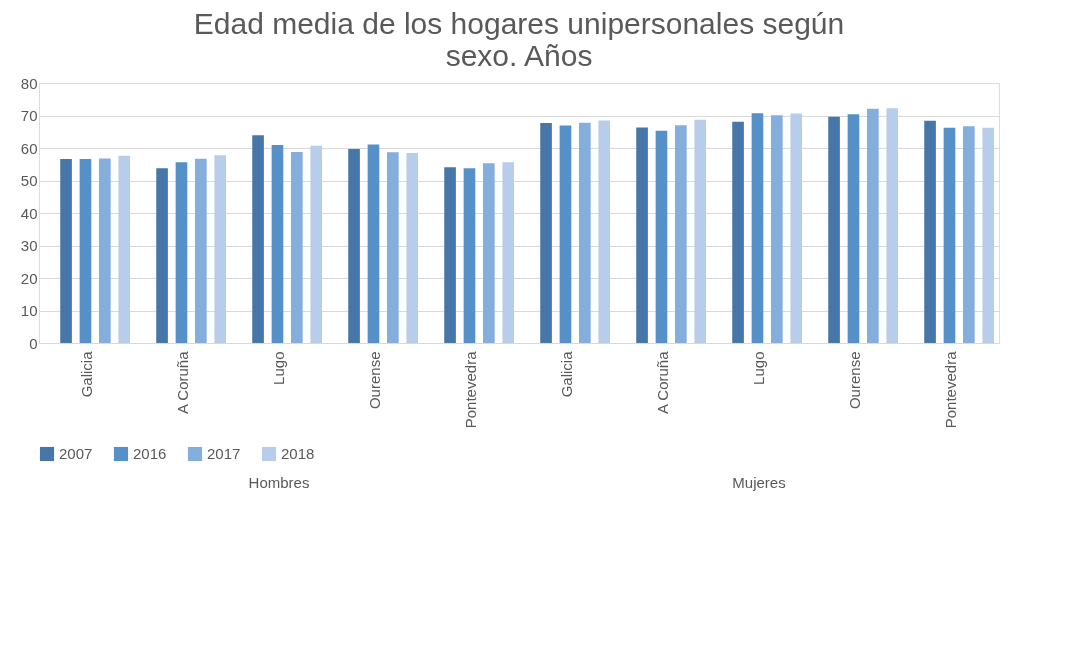  What do you see at coordinates (29, 310) in the screenshot?
I see `y-tick-label: 10` at bounding box center [29, 310].